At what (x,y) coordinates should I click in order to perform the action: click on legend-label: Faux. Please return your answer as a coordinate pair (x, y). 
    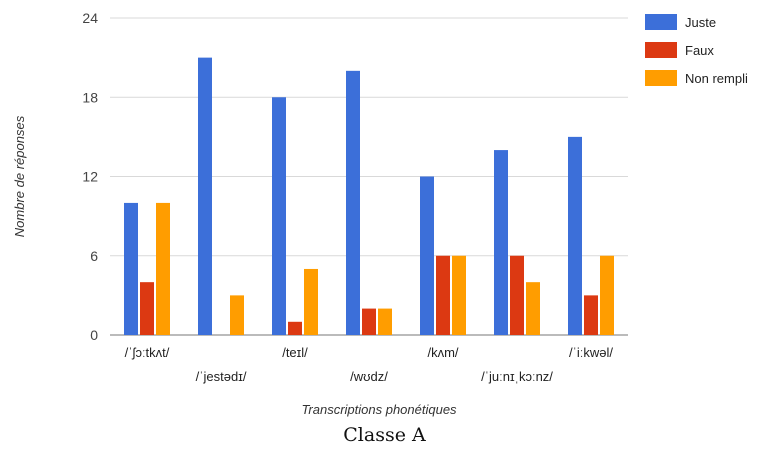
    Looking at the image, I should click on (699, 50).